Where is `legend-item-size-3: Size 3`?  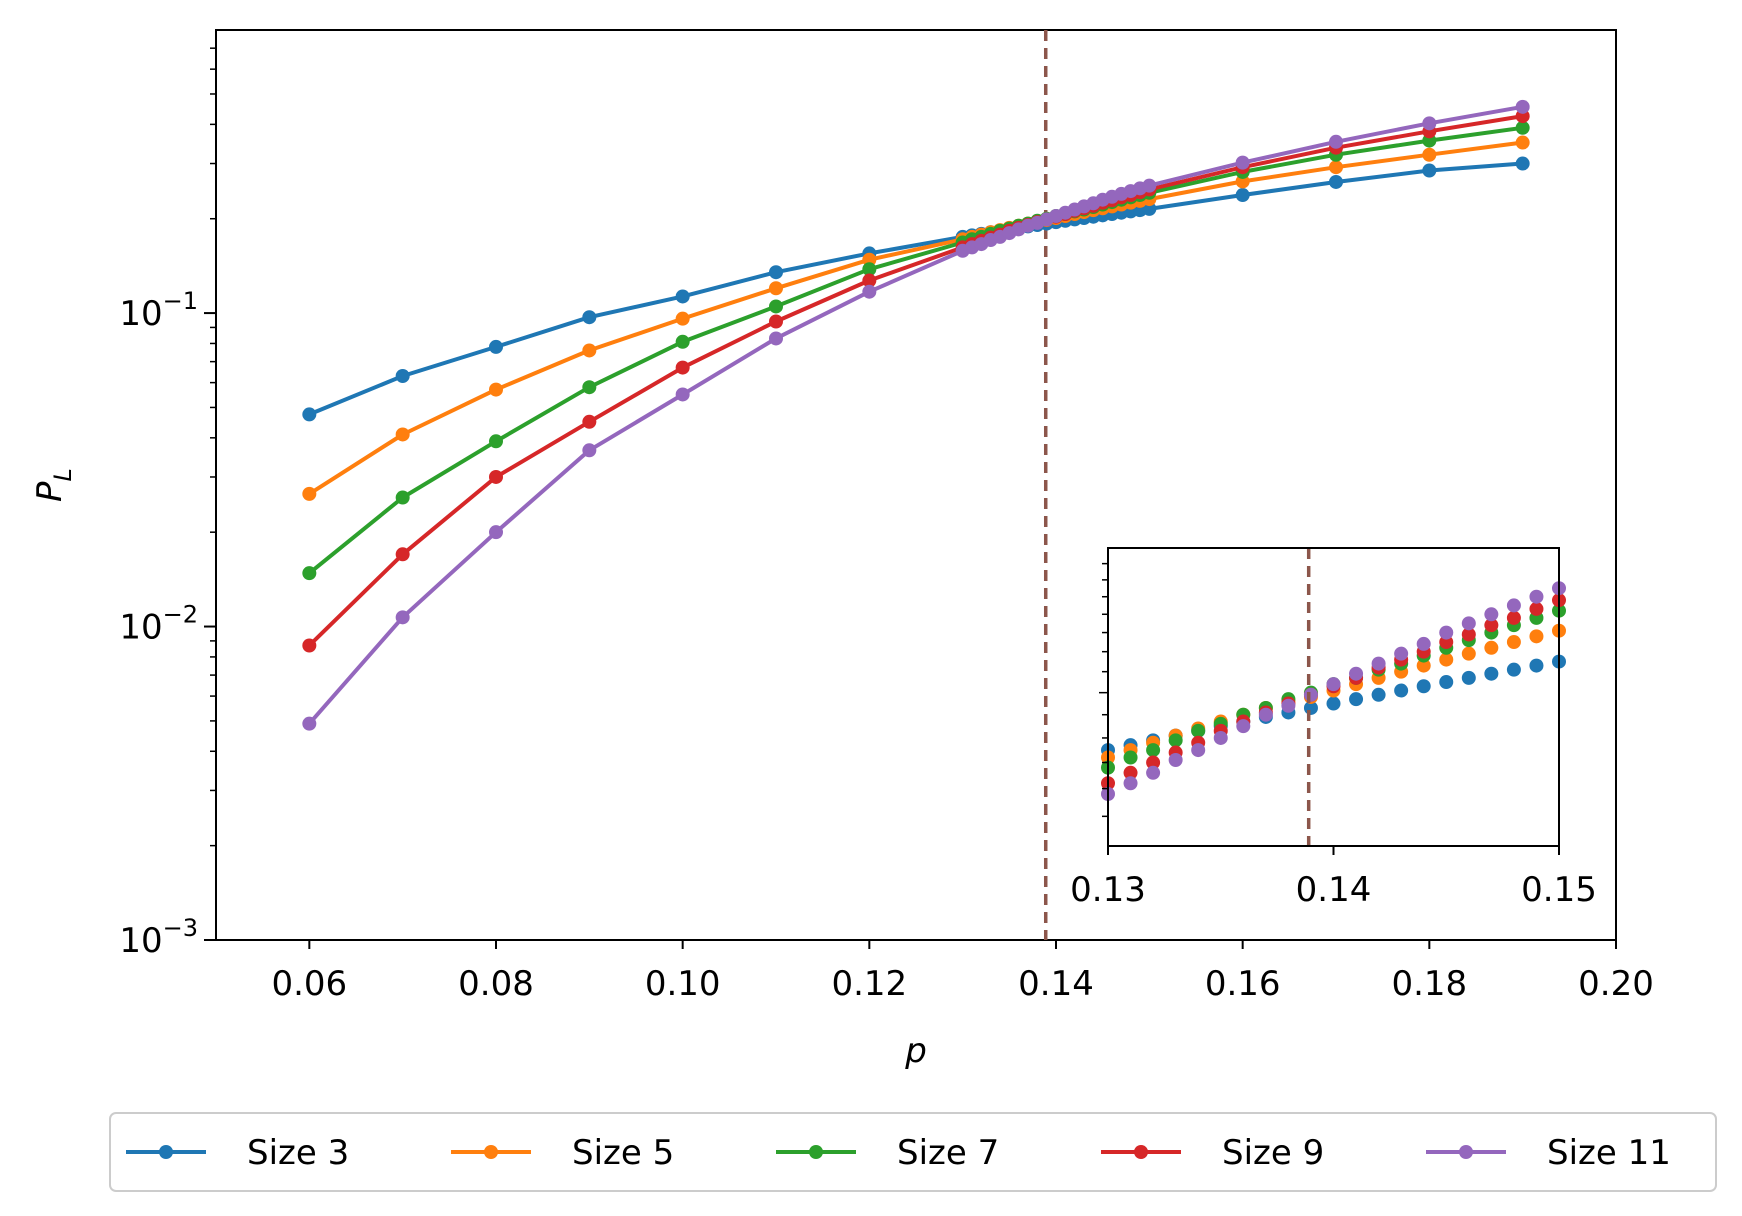 legend-item-size-3: Size 3 is located at coordinates (237, 1153).